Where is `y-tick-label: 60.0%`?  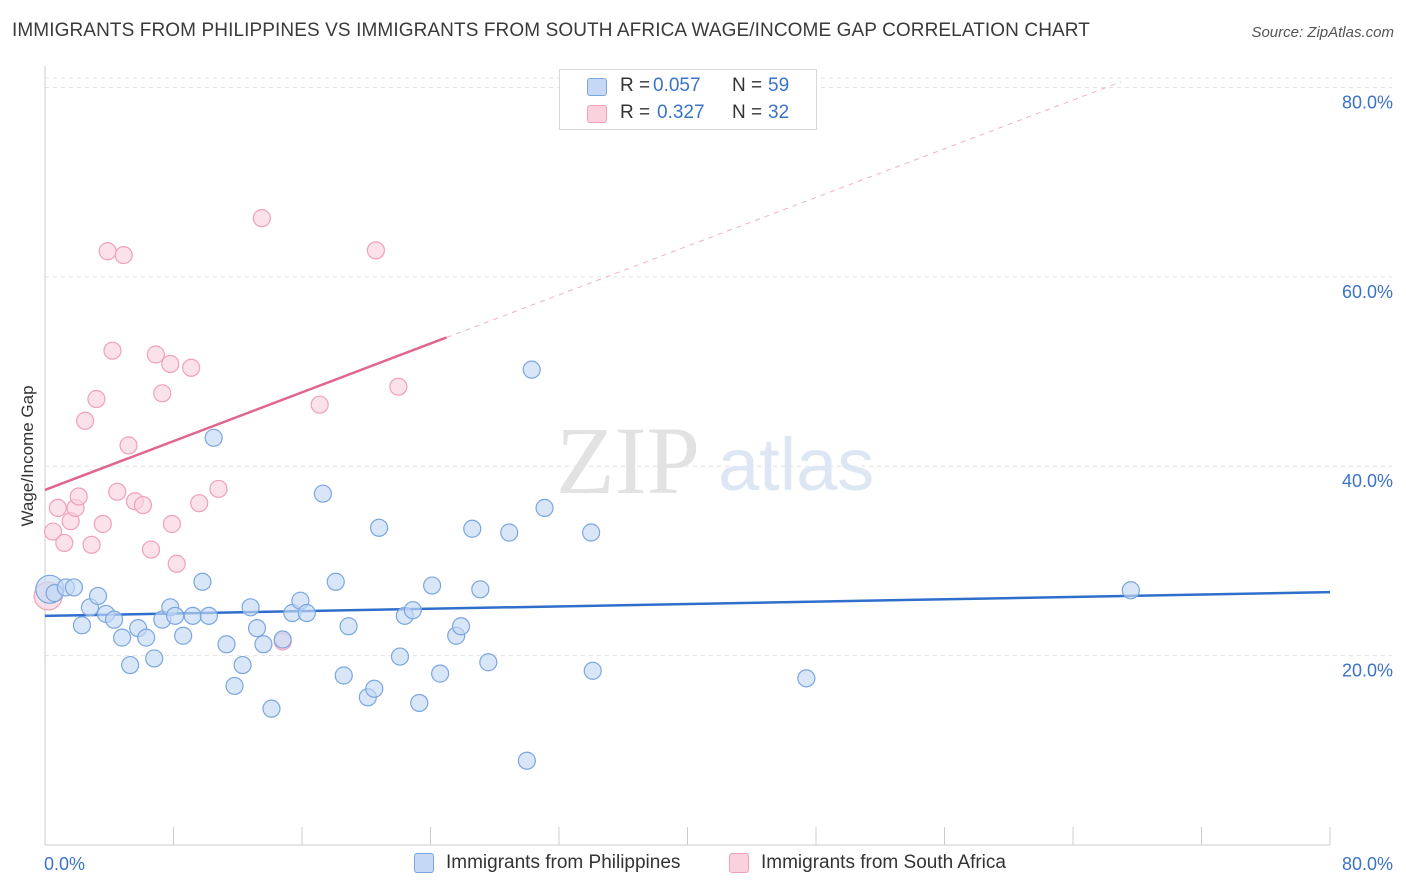 y-tick-label: 60.0% is located at coordinates (1367, 292).